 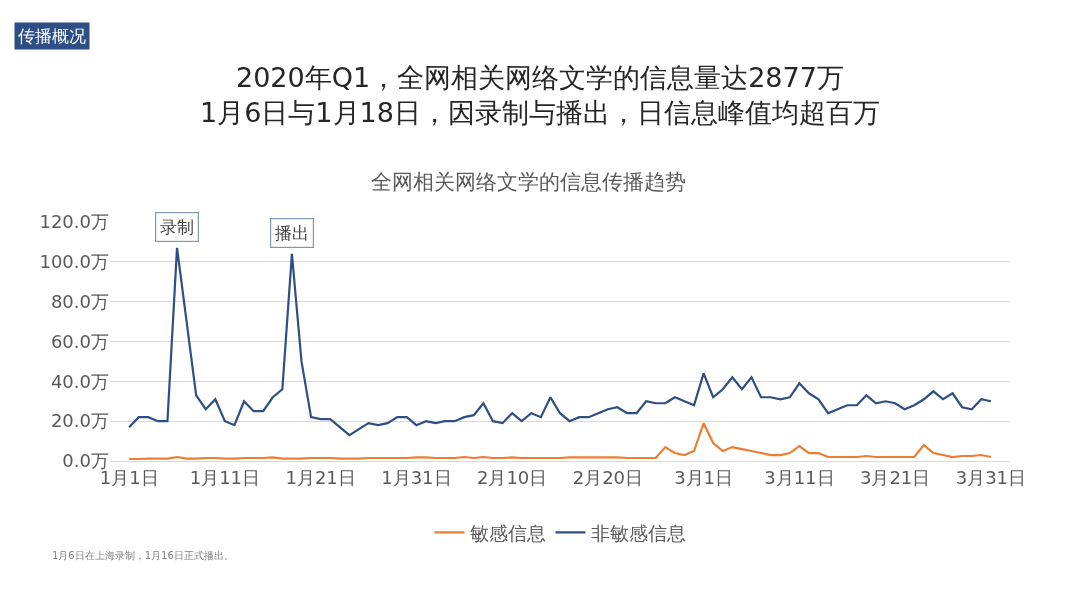 What do you see at coordinates (512, 477) in the screenshot?
I see `x-tick-label: 2月10日` at bounding box center [512, 477].